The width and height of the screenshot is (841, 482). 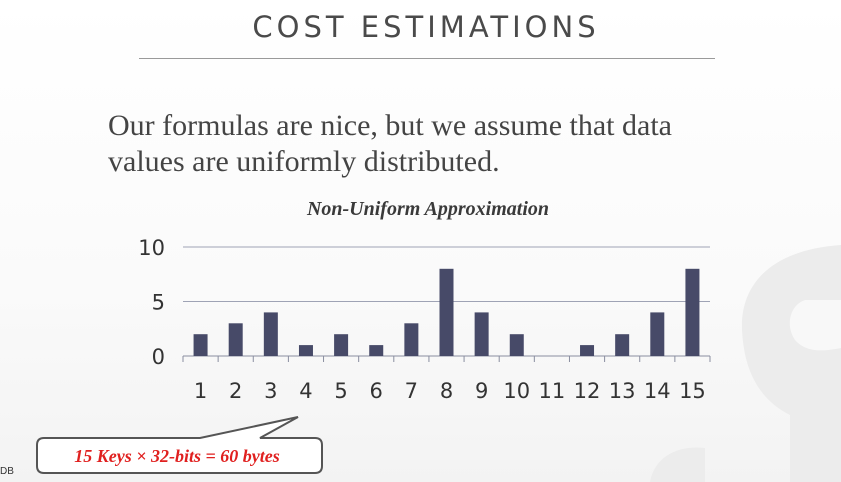 What do you see at coordinates (179, 445) in the screenshot?
I see `callout-shape` at bounding box center [179, 445].